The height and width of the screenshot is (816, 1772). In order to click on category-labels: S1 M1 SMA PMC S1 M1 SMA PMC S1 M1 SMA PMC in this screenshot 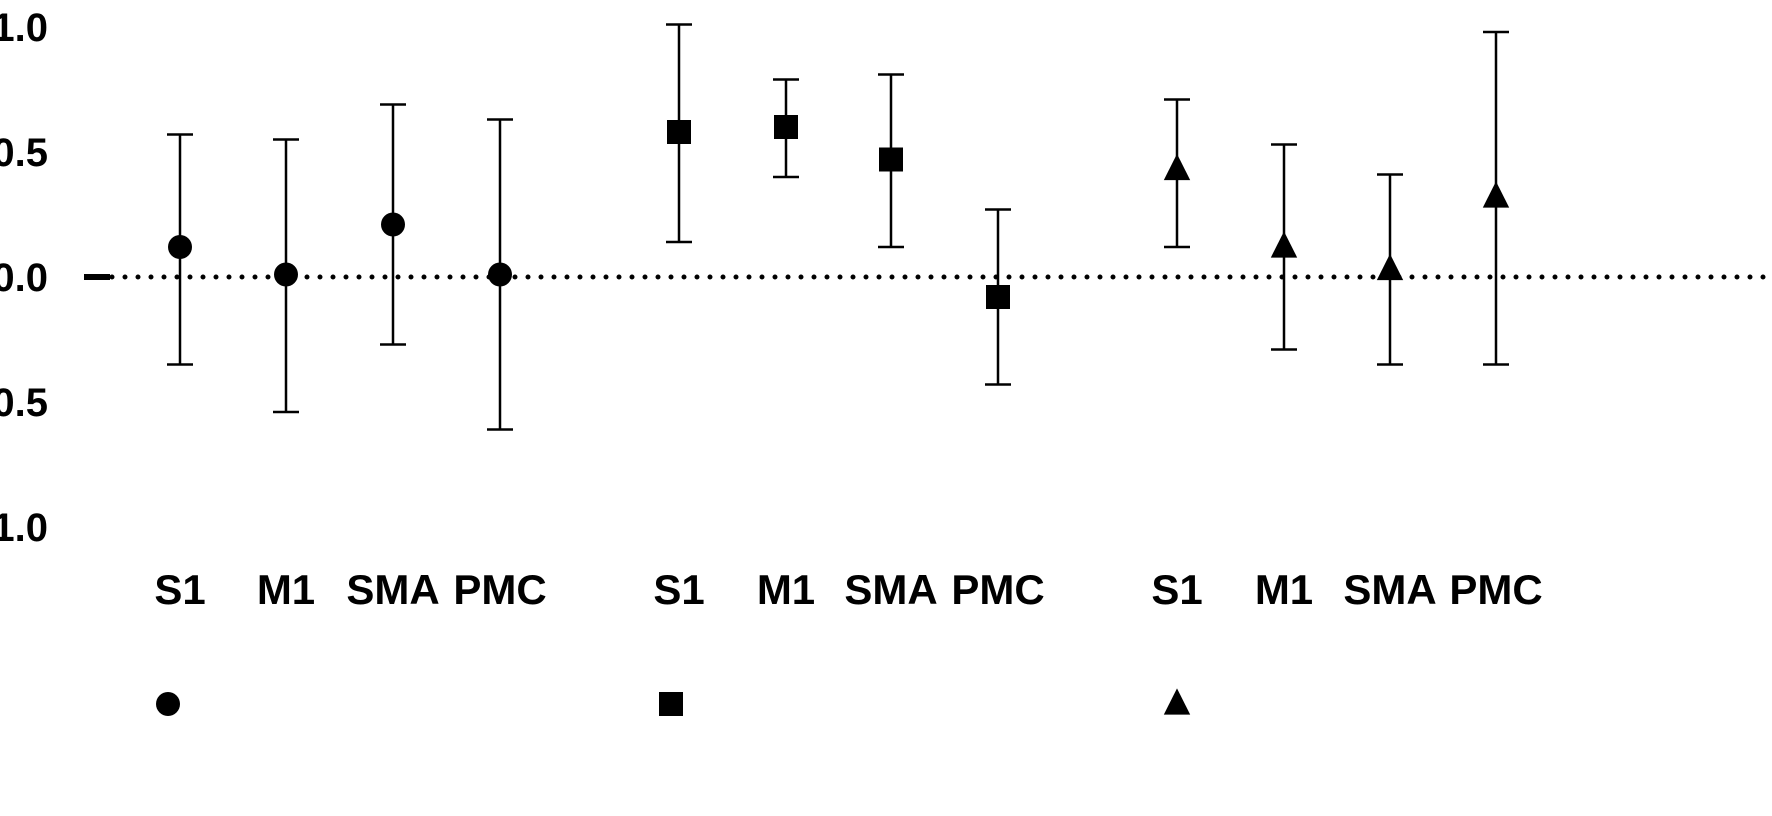, I will do `click(848, 589)`.